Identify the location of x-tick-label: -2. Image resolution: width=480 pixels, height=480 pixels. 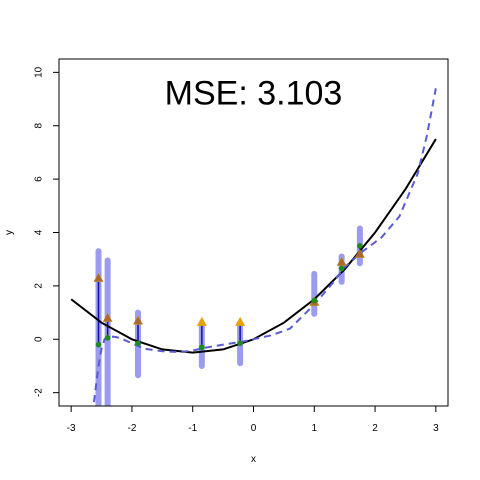
(131, 428).